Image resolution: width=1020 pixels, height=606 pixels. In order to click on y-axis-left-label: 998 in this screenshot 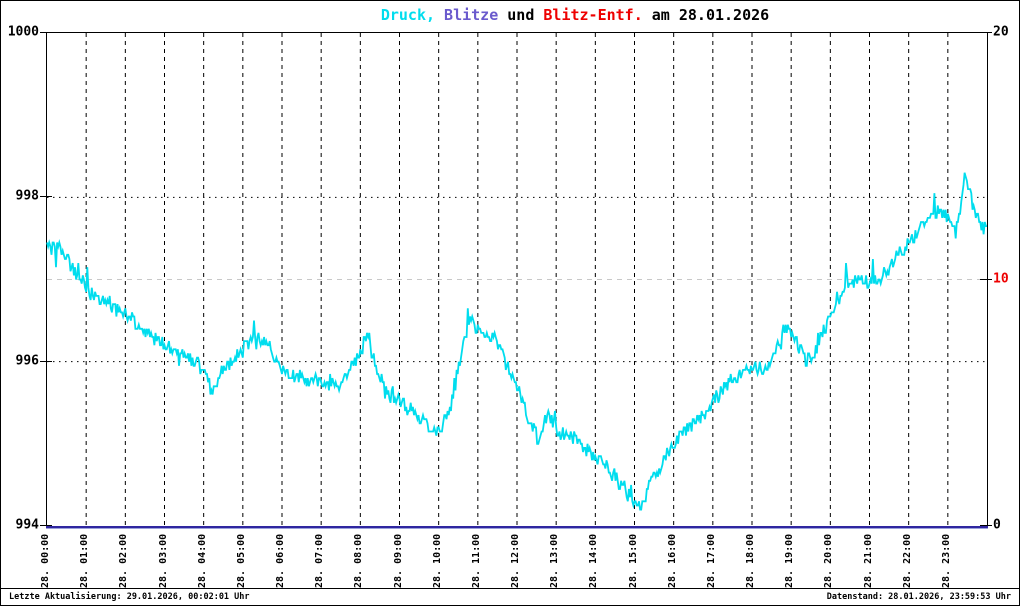, I will do `click(27, 196)`.